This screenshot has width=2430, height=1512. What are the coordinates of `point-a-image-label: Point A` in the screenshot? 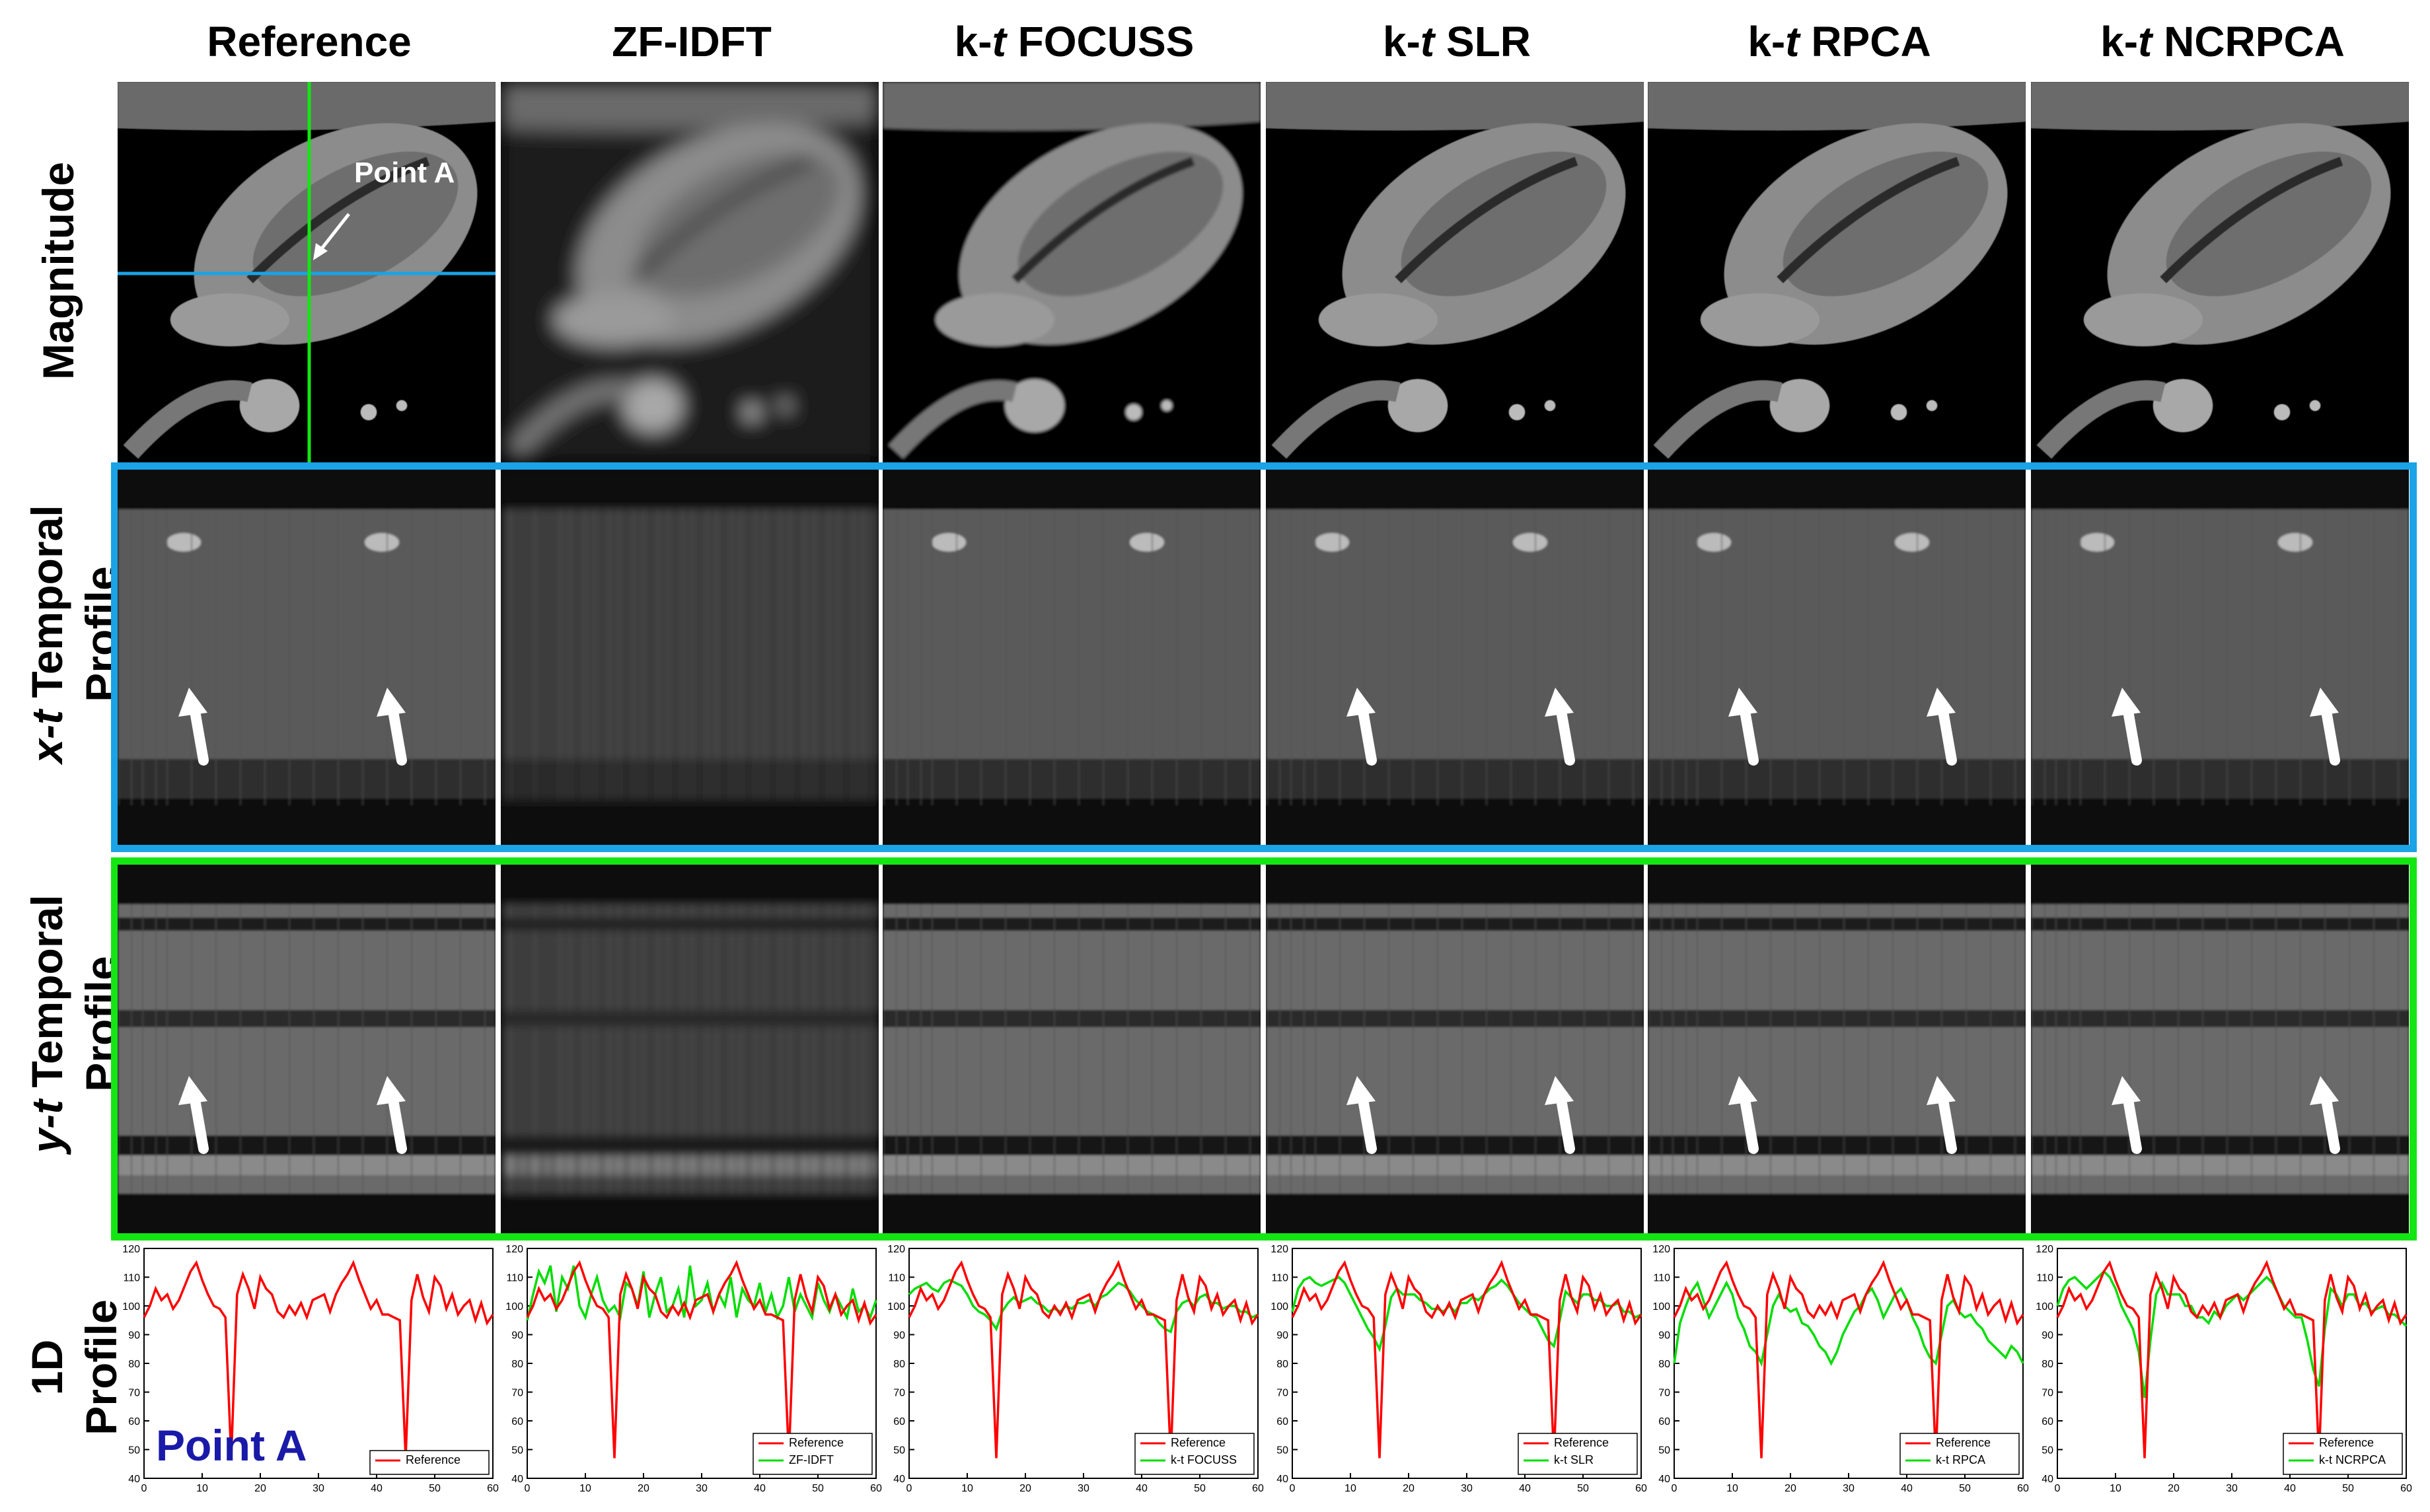 It's located at (404, 173).